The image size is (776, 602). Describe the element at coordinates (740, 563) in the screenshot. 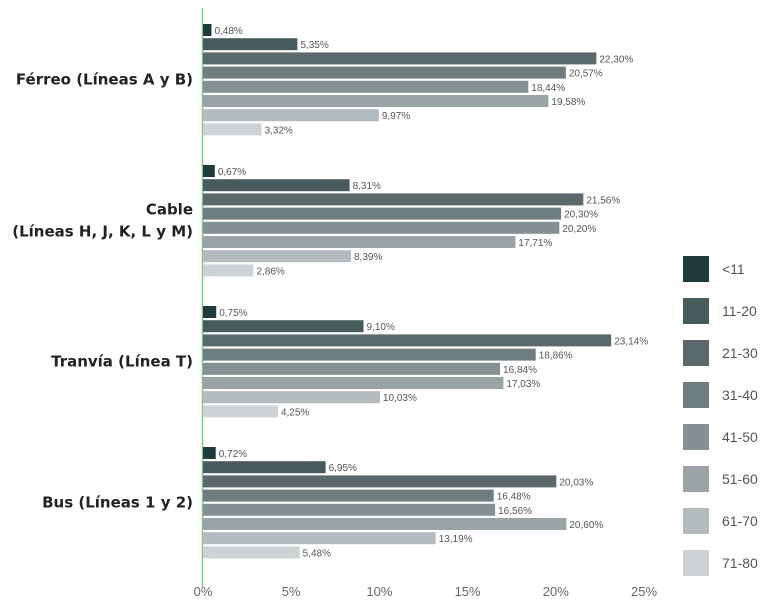

I see `legend-label-7: 71-80` at that location.